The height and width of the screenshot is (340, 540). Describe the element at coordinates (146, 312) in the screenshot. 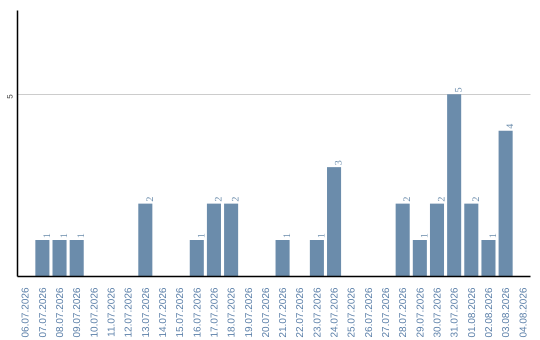

I see `x-tick-label: 13.07.2026` at that location.